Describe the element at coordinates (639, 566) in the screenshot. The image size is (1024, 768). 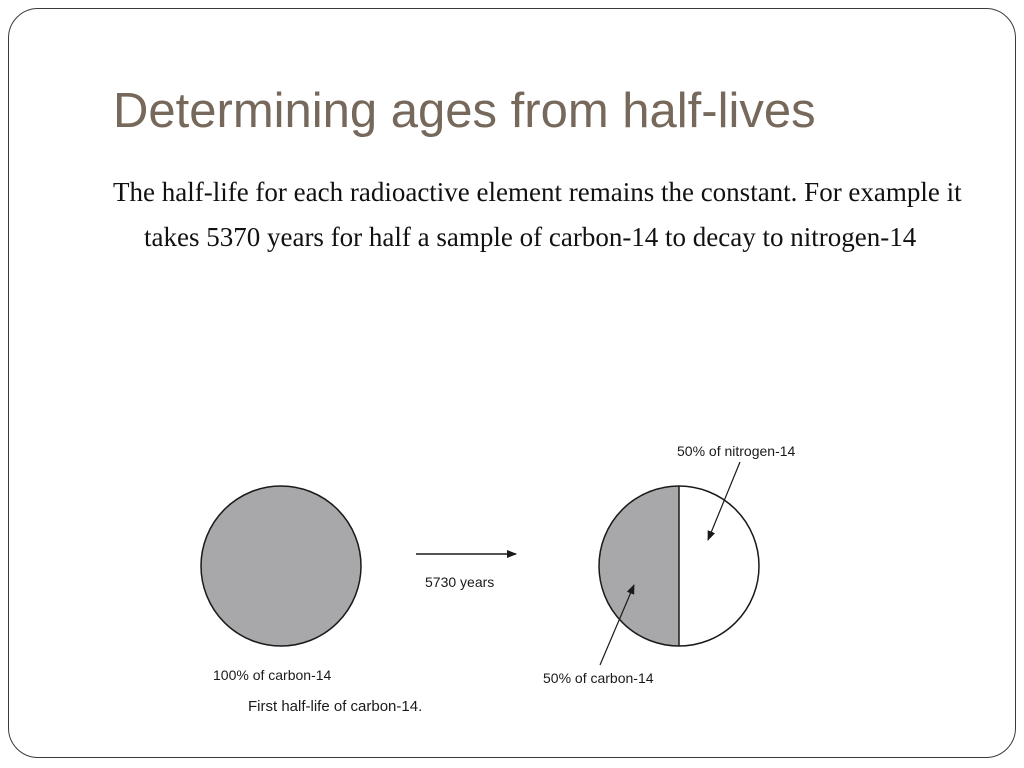
I see `carbon-half` at that location.